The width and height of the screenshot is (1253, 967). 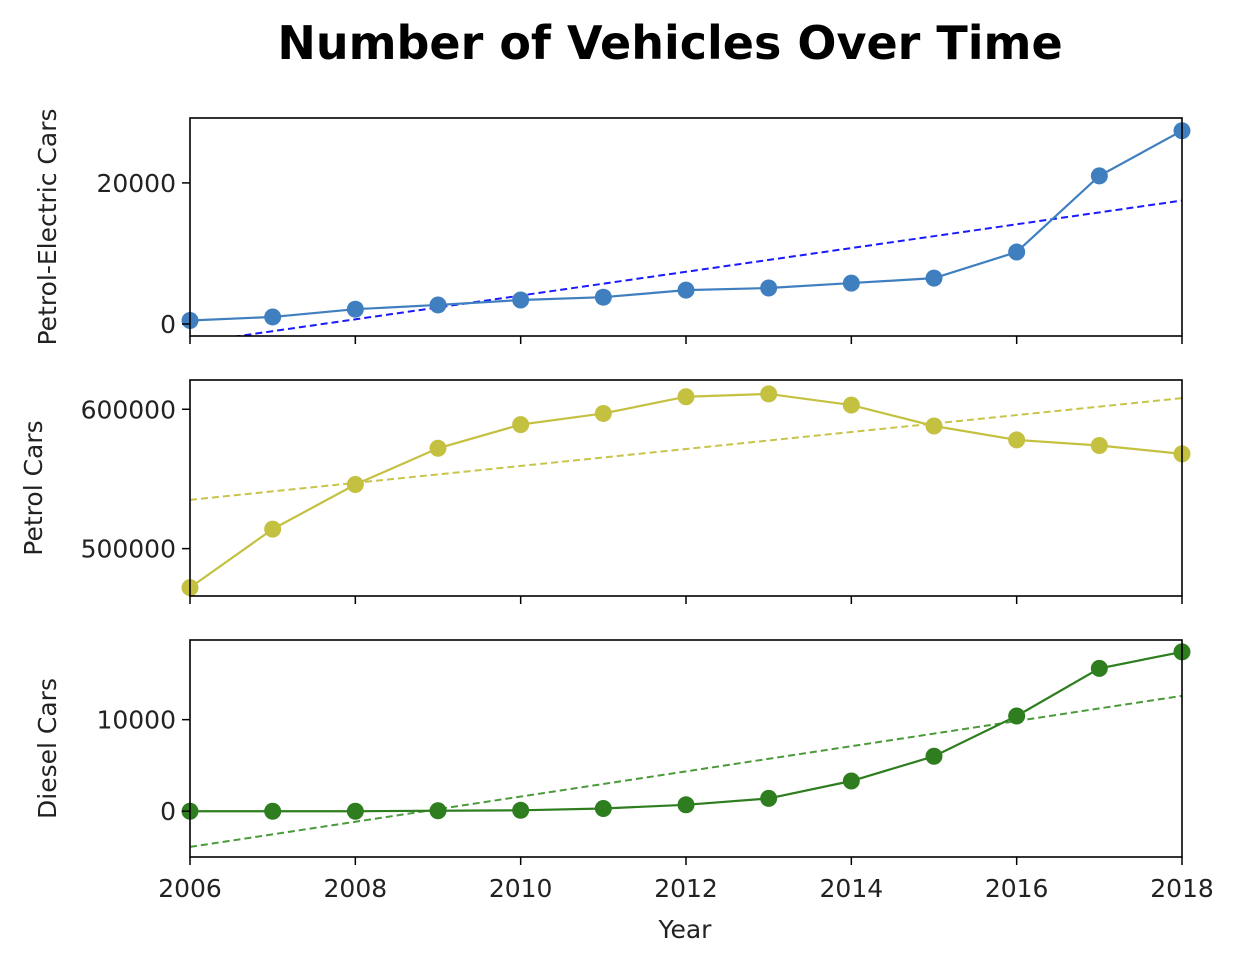 What do you see at coordinates (136, 183) in the screenshot?
I see `y-tick-label: 20000` at bounding box center [136, 183].